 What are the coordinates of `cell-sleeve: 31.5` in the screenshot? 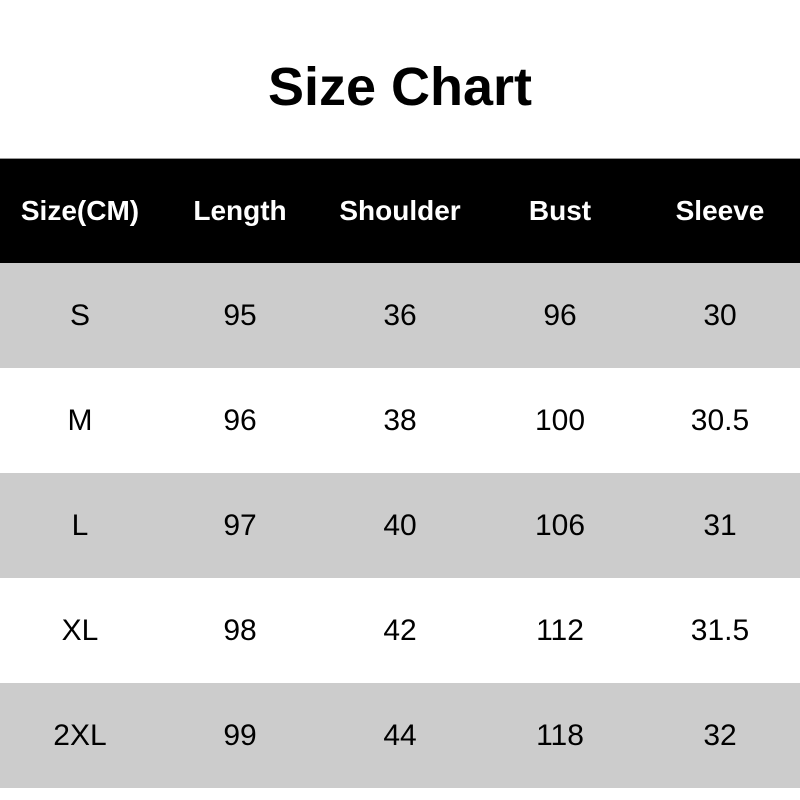 It's located at (720, 630).